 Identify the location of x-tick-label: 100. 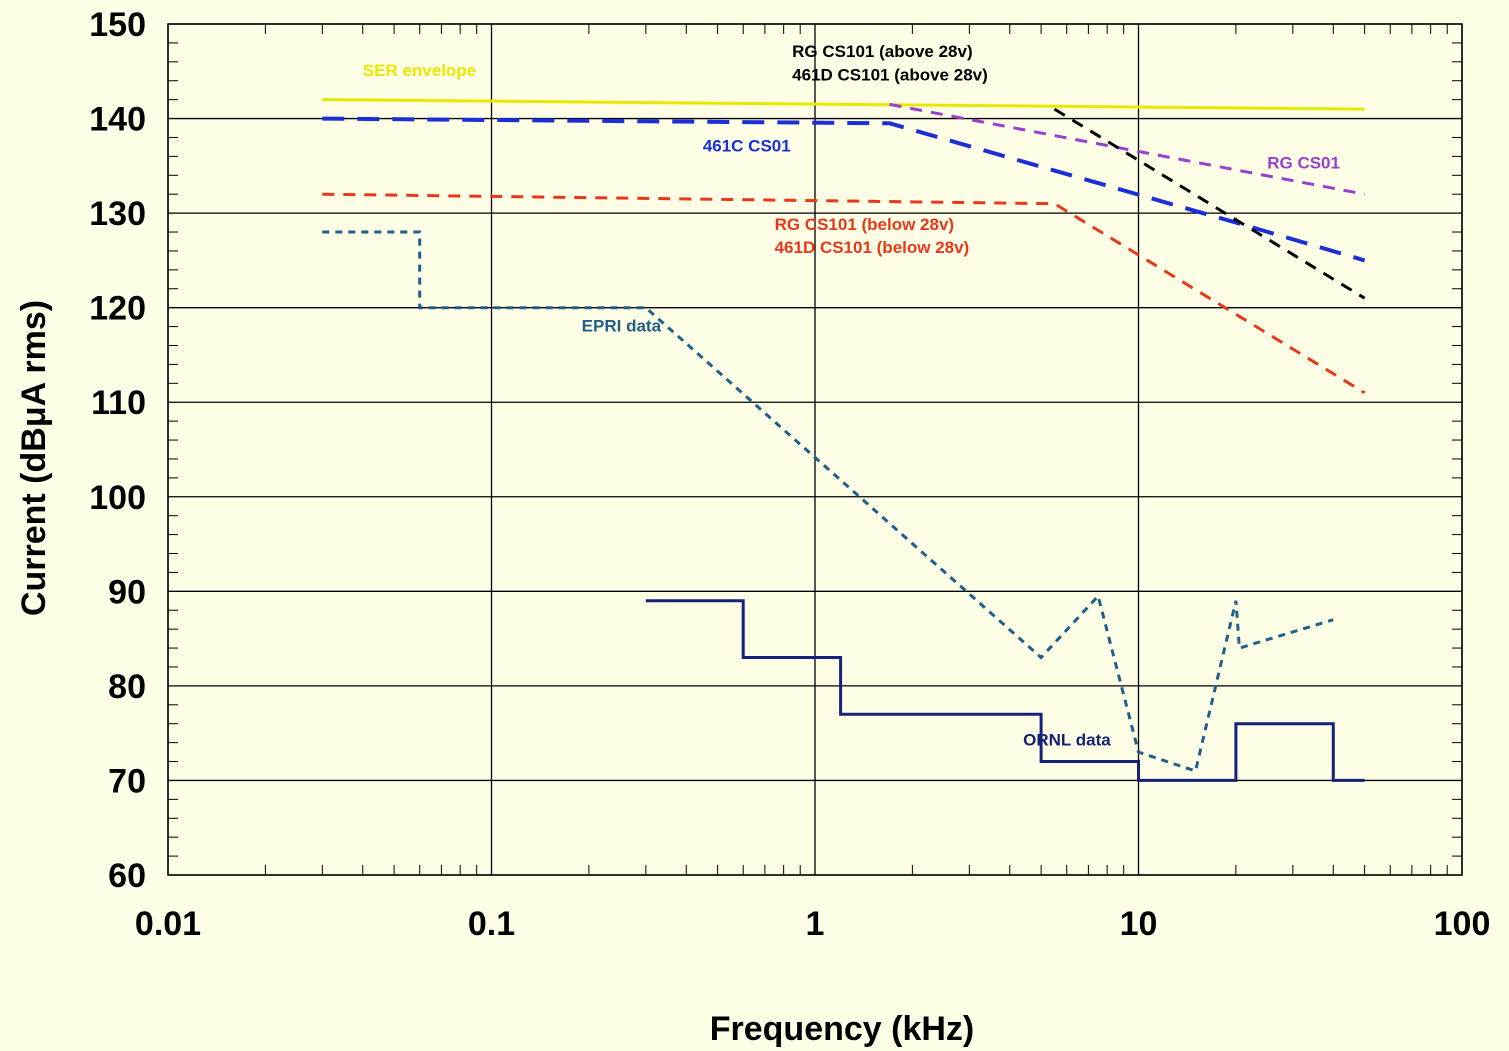
(1462, 924).